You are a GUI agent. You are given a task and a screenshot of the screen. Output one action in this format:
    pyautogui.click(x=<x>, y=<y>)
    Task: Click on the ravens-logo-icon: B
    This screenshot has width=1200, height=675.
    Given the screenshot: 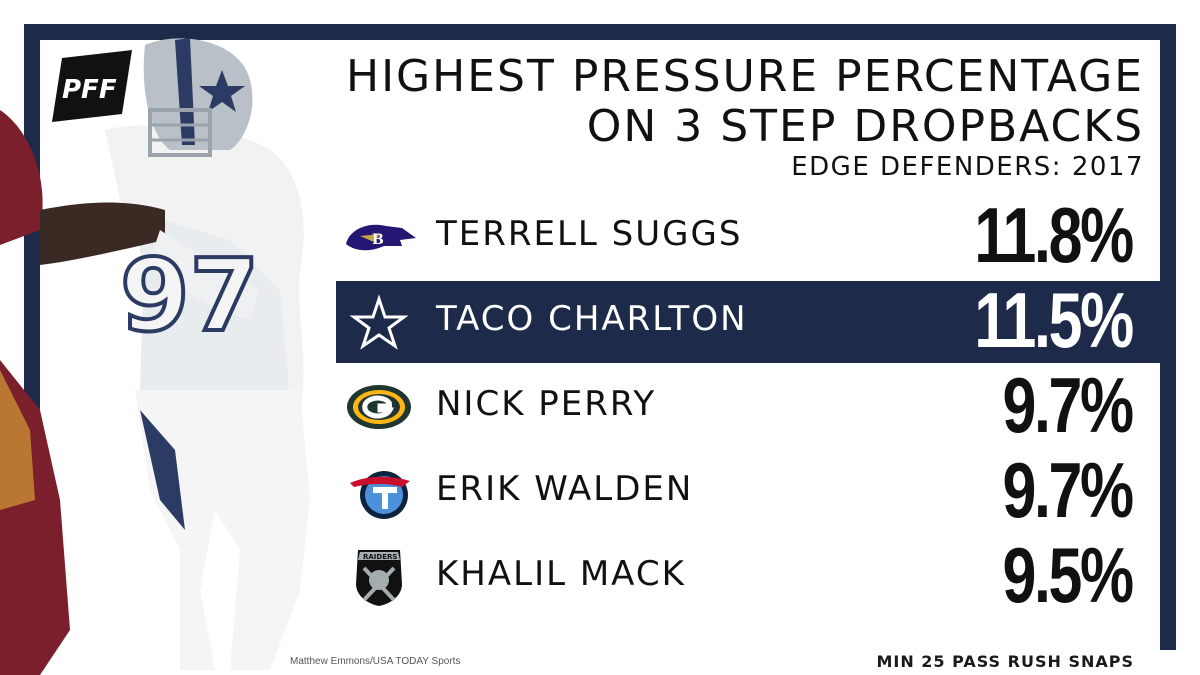 What is the action you would take?
    pyautogui.click(x=381, y=237)
    